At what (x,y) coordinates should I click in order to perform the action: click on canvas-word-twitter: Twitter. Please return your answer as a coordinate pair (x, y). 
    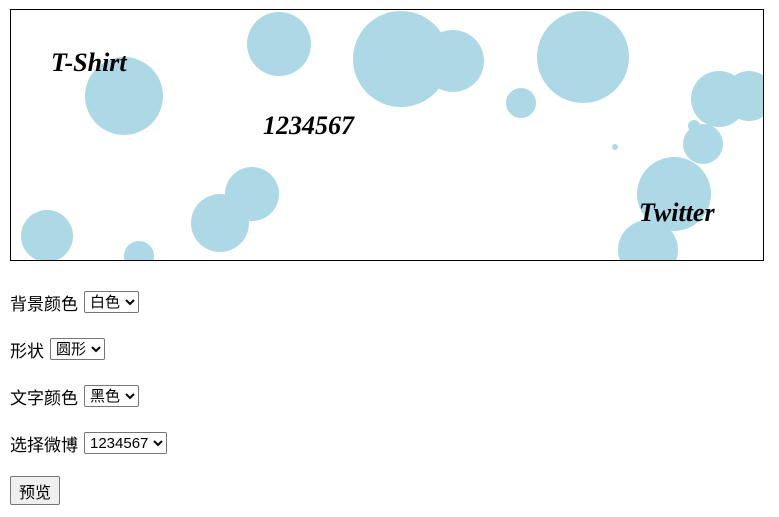
    Looking at the image, I should click on (677, 212).